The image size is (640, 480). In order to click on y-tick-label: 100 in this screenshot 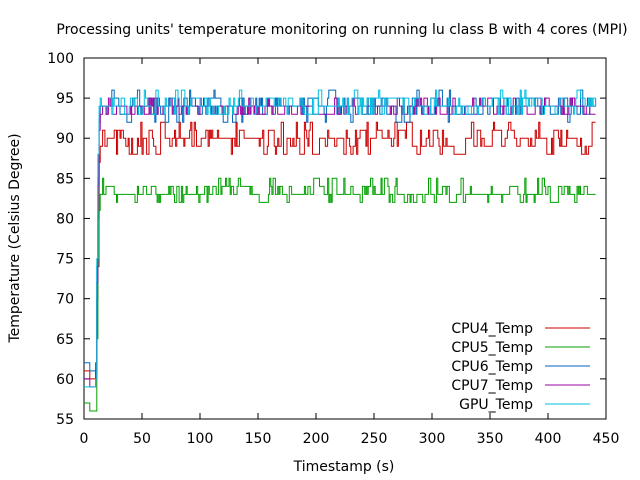, I will do `click(60, 59)`.